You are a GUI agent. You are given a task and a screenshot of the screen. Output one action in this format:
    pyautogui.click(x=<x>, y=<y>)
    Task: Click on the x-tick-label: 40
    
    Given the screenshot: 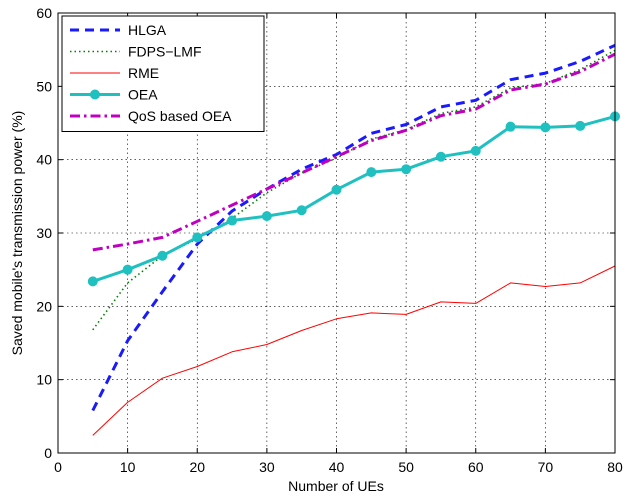 What is the action you would take?
    pyautogui.click(x=337, y=467)
    